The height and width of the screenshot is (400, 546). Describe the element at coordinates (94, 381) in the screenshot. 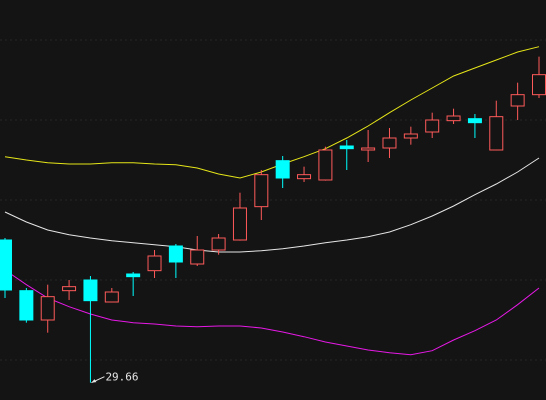

I see `annotation-arrowhead` at that location.